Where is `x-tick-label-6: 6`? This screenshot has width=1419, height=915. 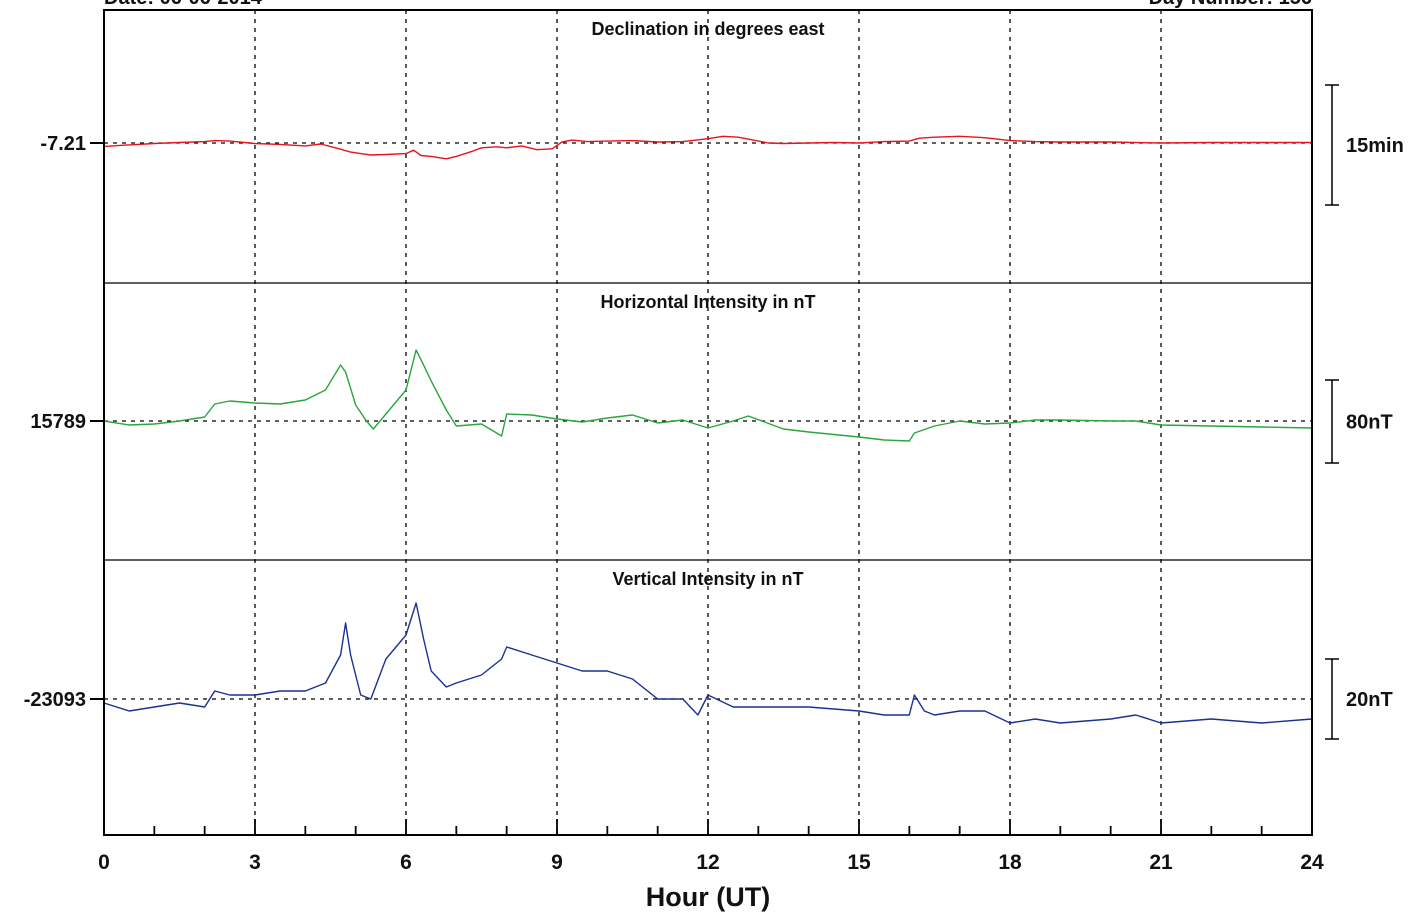
x-tick-label-6: 6 is located at coordinates (406, 862).